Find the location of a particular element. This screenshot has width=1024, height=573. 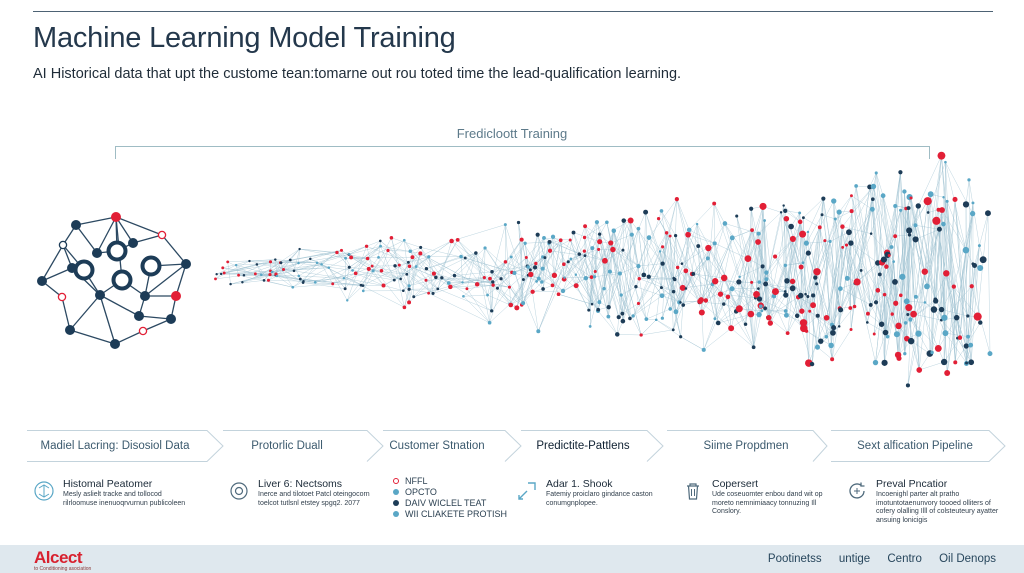

footer-link-2: untige is located at coordinates (854, 559).